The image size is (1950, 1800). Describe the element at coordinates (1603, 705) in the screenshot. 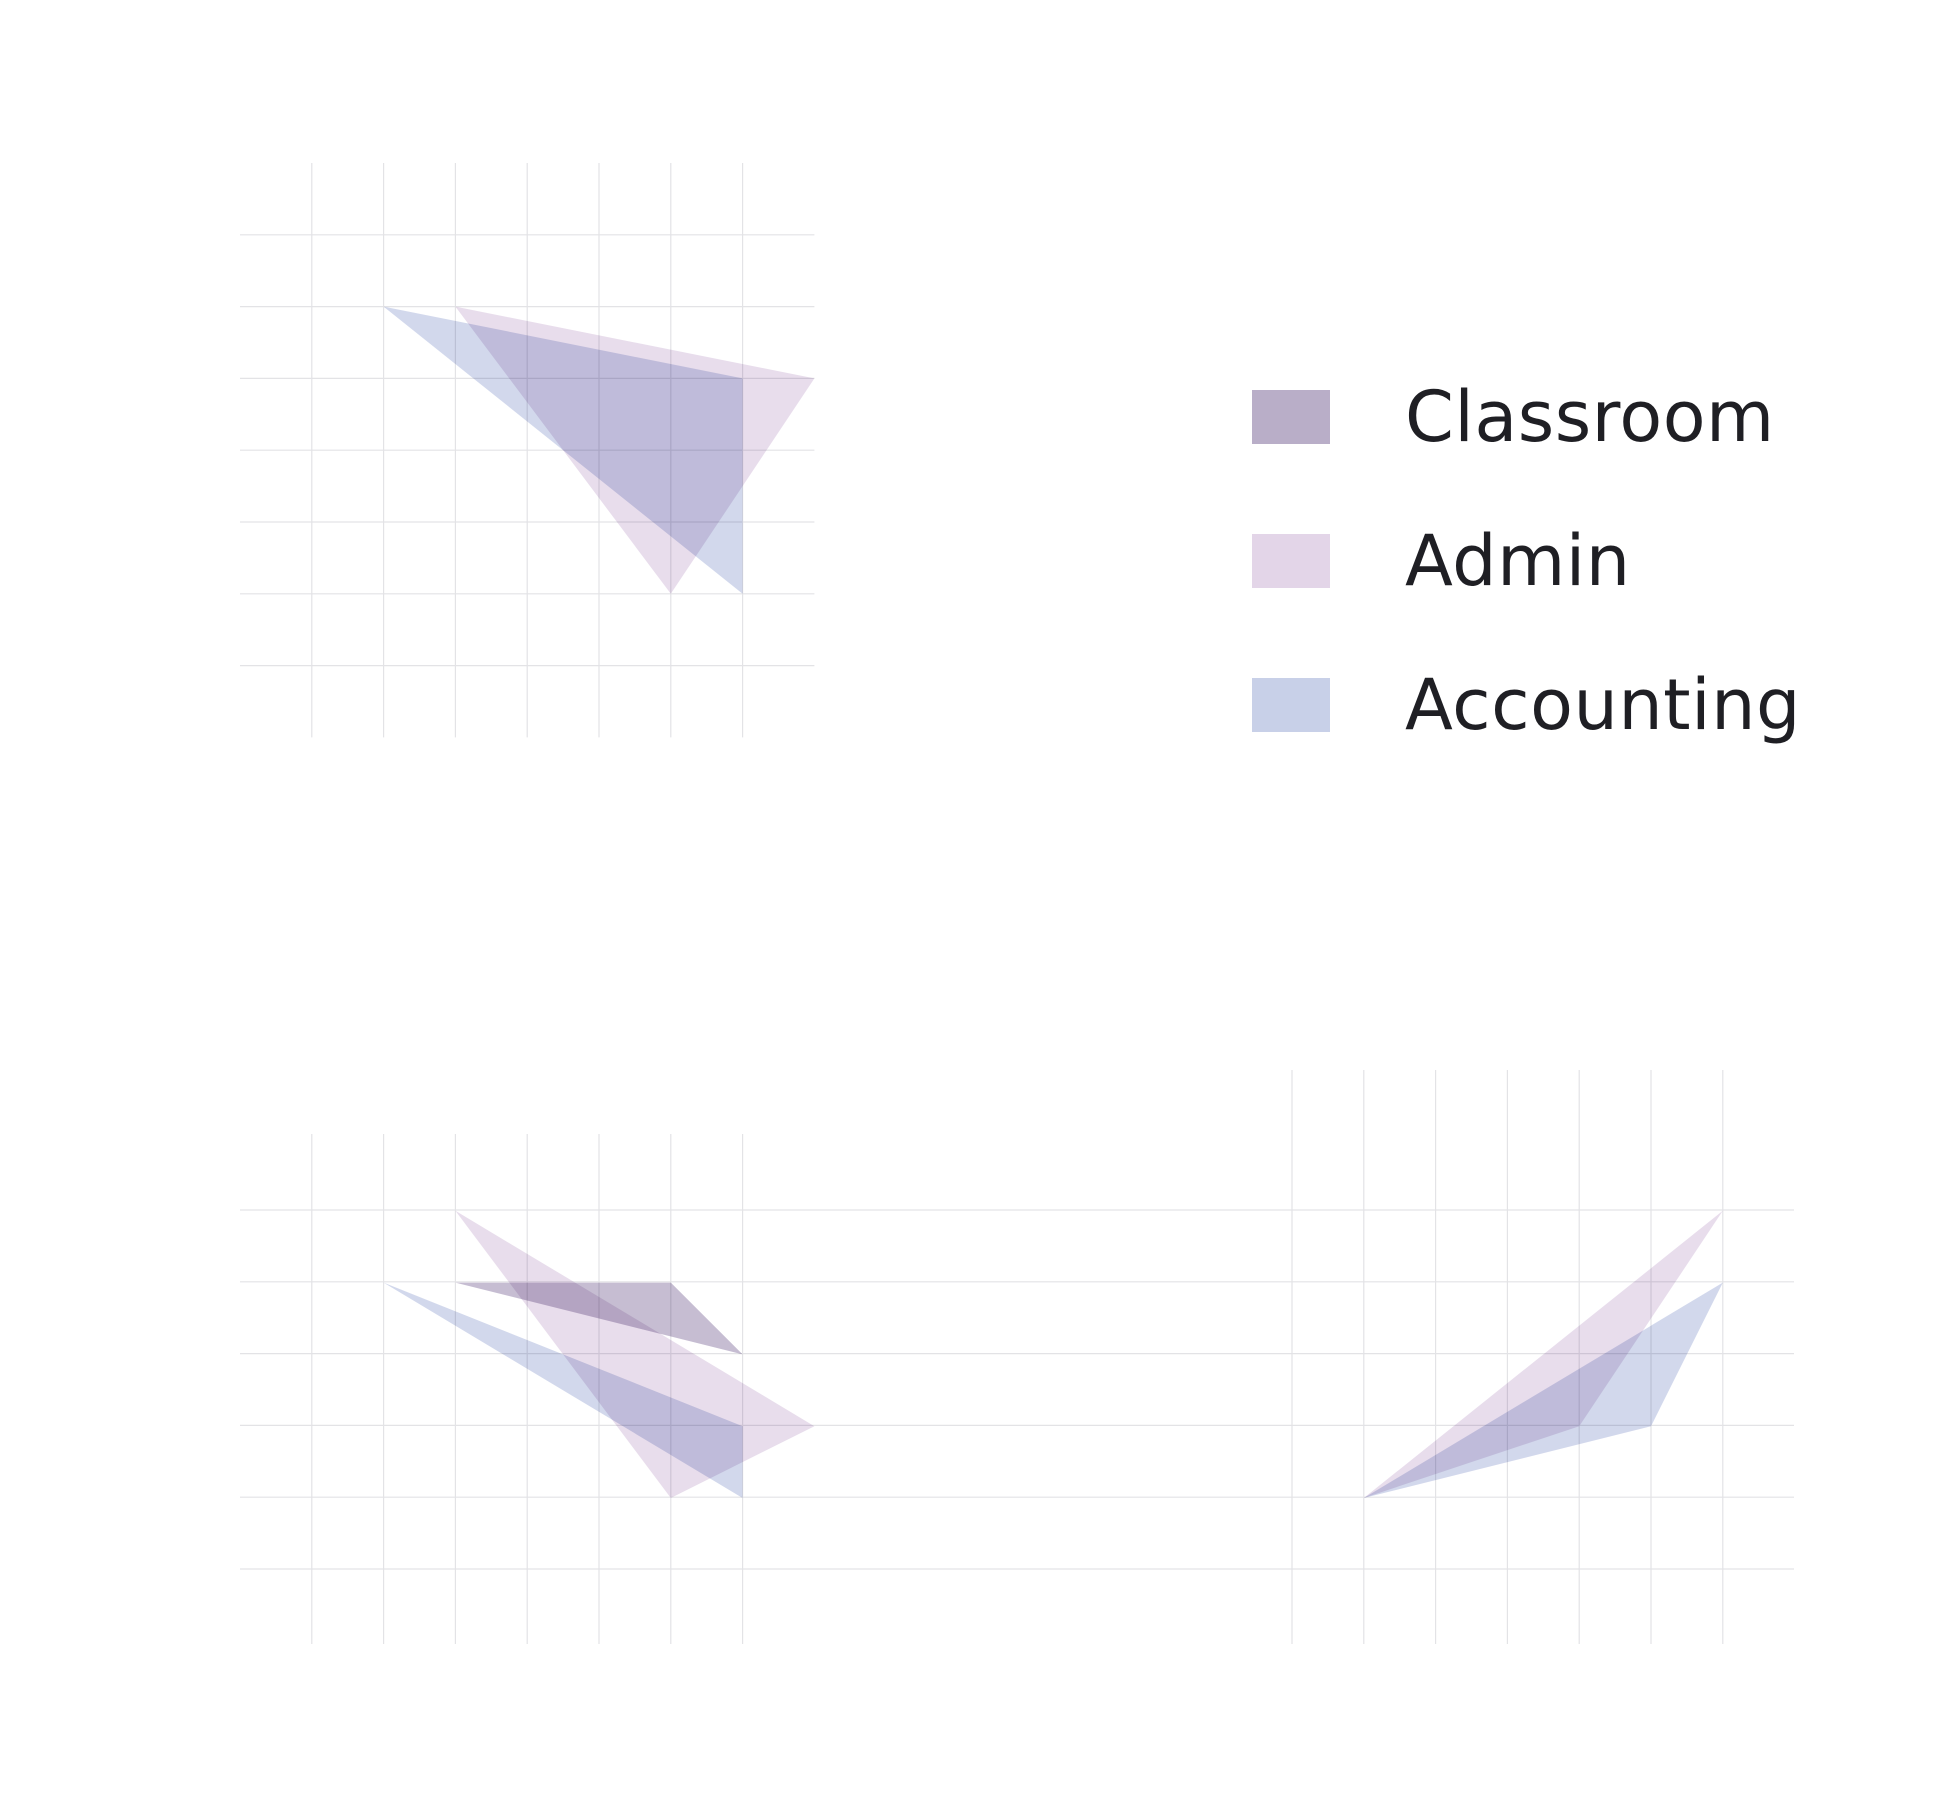

I see `legend-label-accounting: Accounting` at that location.